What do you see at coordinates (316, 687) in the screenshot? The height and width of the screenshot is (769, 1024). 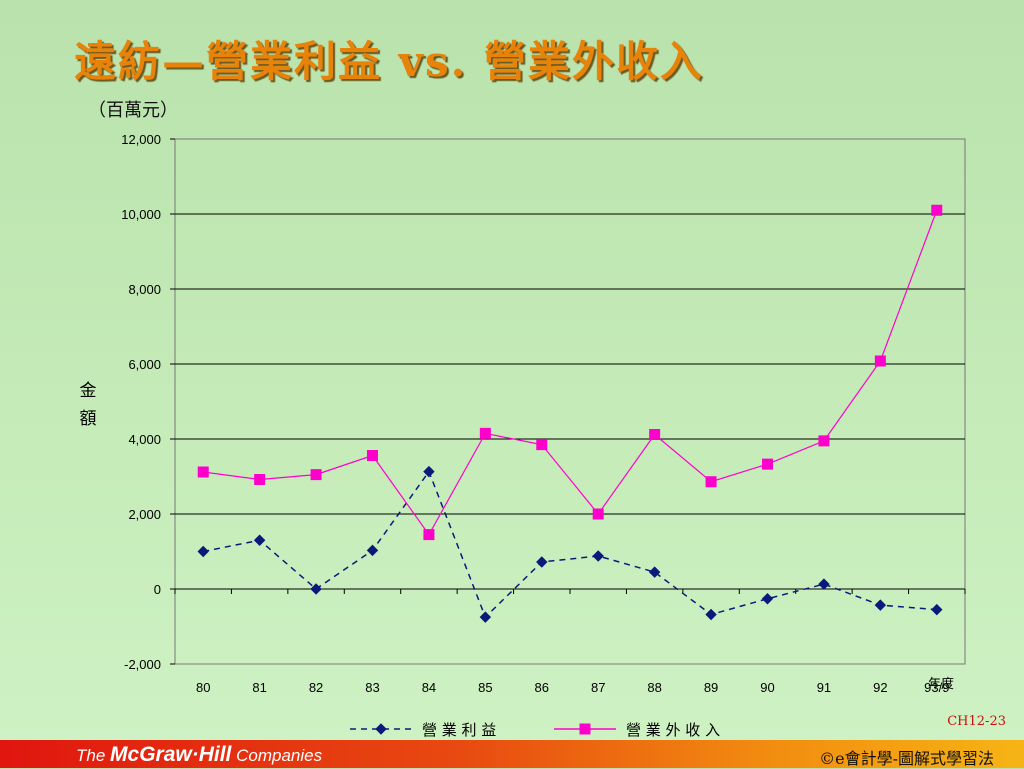 I see `x-tick-label: 82` at bounding box center [316, 687].